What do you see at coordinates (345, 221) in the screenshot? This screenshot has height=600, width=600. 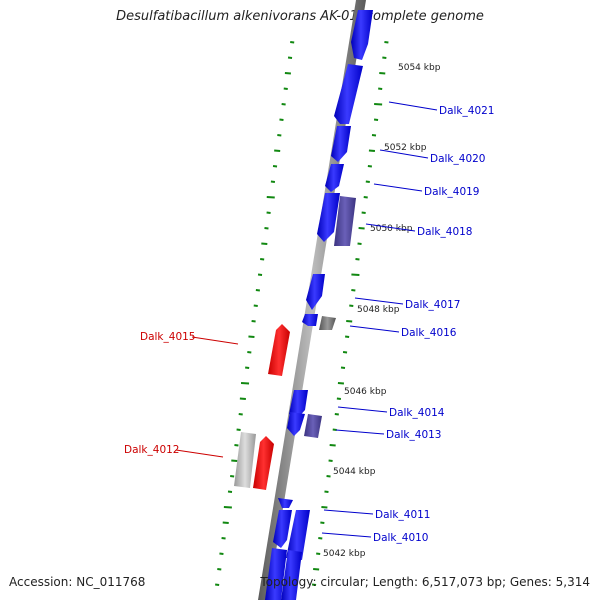 I see `gene-arrow-dalk-4018-b` at bounding box center [345, 221].